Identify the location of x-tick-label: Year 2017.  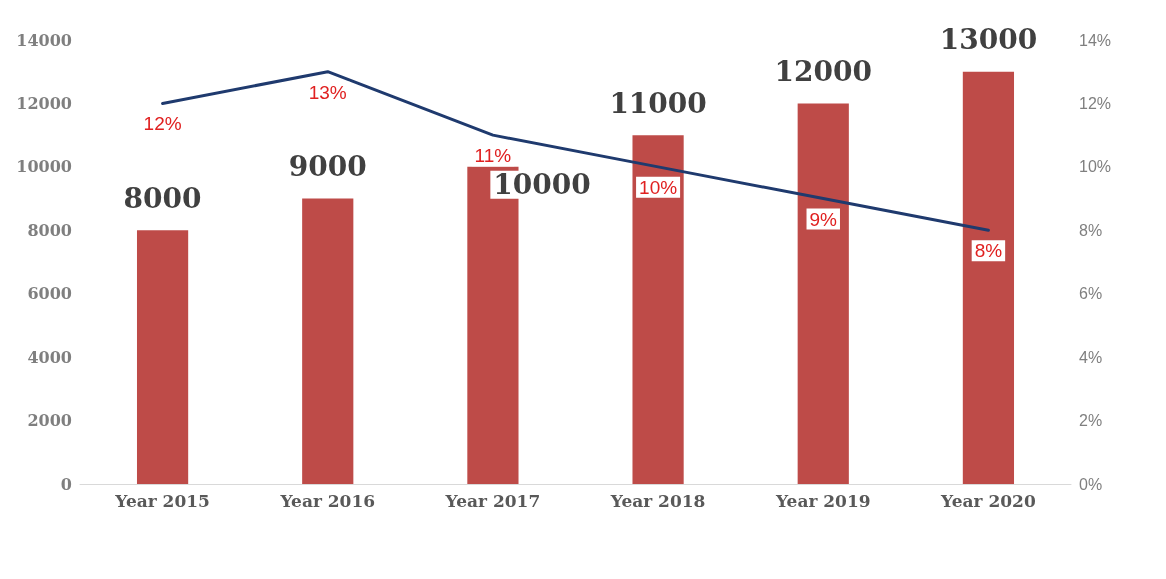
(492, 500).